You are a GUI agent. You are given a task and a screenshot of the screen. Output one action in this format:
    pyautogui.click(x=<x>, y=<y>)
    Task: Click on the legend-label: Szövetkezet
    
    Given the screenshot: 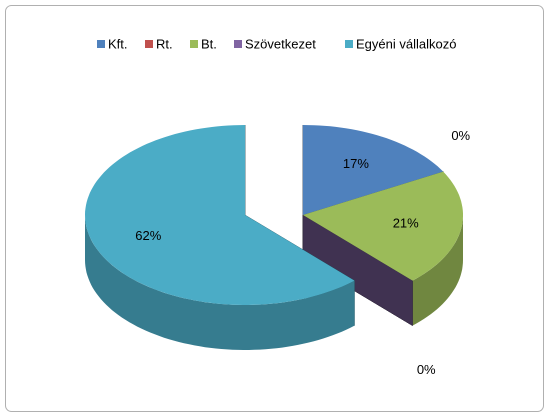 What is the action you would take?
    pyautogui.click(x=280, y=43)
    